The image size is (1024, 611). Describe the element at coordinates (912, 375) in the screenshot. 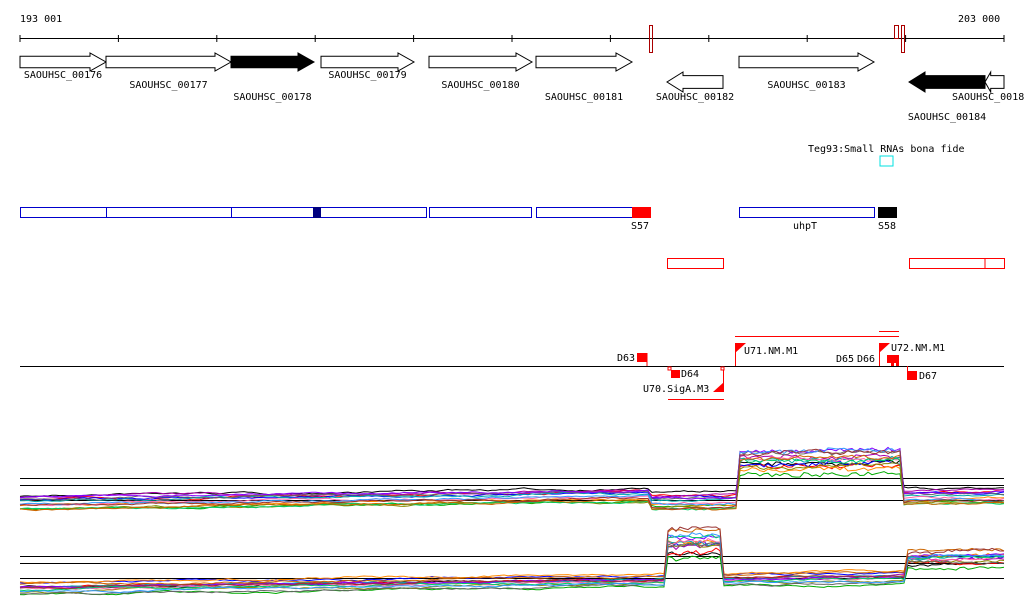

I see `d67-marker` at that location.